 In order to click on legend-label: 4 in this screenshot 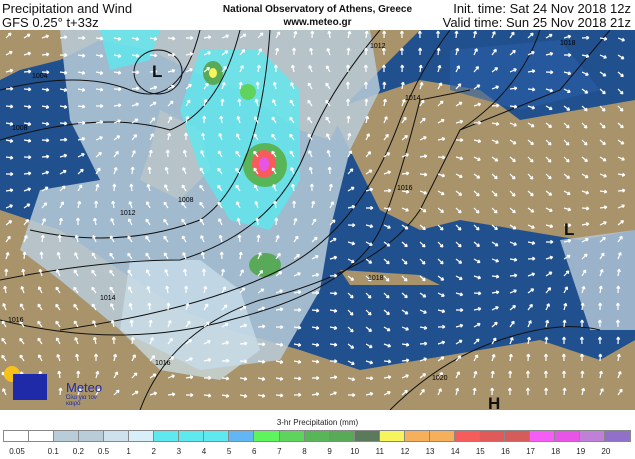, I will do `click(204, 451)`.